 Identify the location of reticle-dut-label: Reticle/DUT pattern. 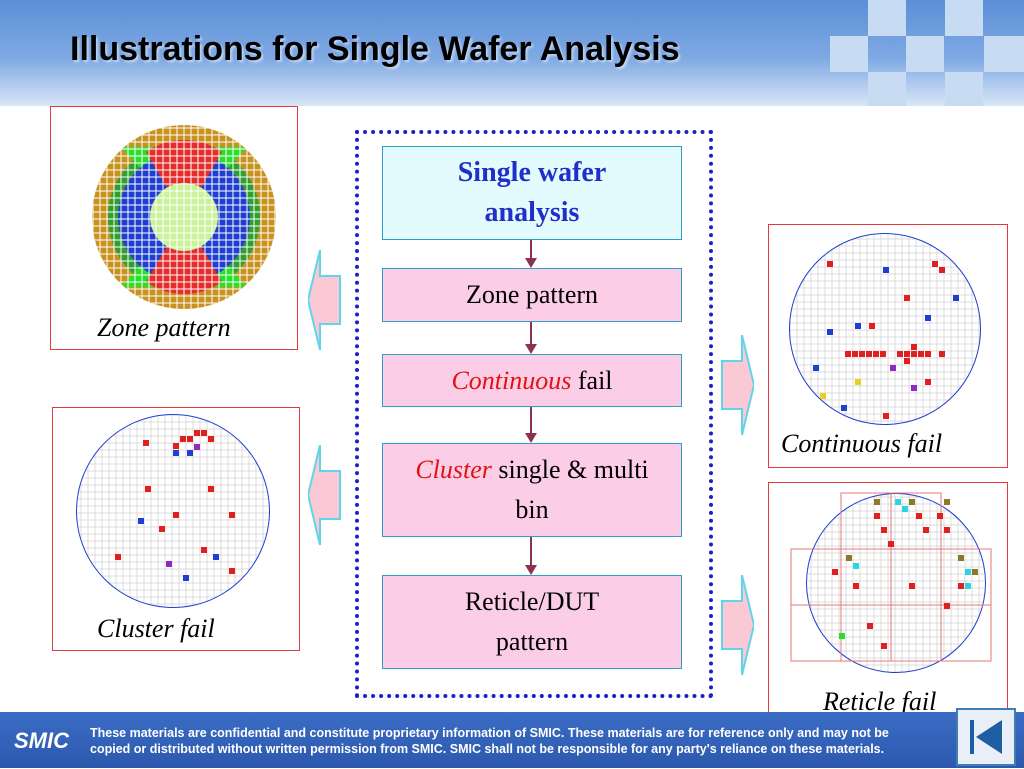
(532, 621).